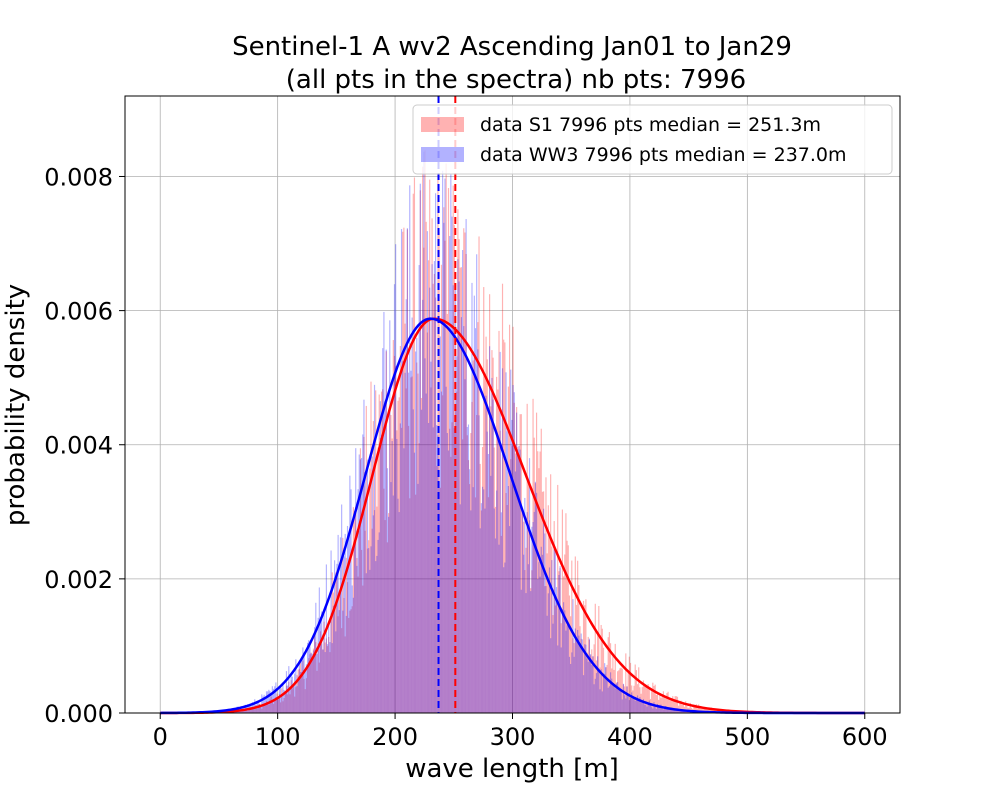 This screenshot has width=1000, height=800. What do you see at coordinates (78, 714) in the screenshot?
I see `y-tick-label: 0.000` at bounding box center [78, 714].